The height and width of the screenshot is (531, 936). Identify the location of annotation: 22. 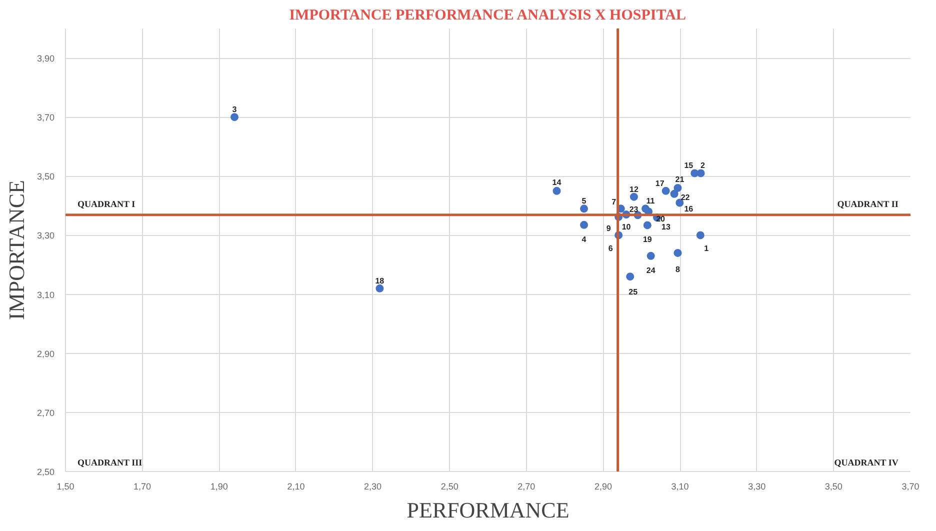
(685, 197).